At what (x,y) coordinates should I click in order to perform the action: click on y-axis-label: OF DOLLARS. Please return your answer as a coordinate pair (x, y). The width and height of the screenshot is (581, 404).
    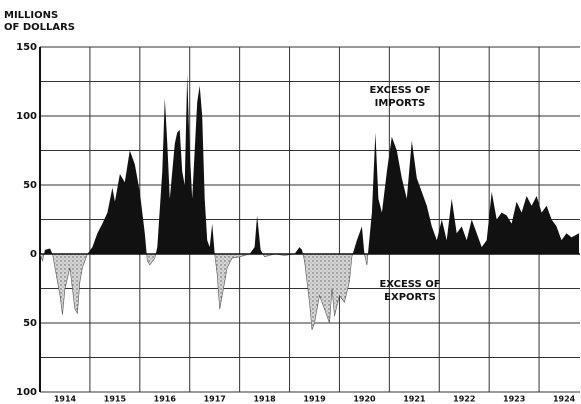
    Looking at the image, I should click on (39, 27).